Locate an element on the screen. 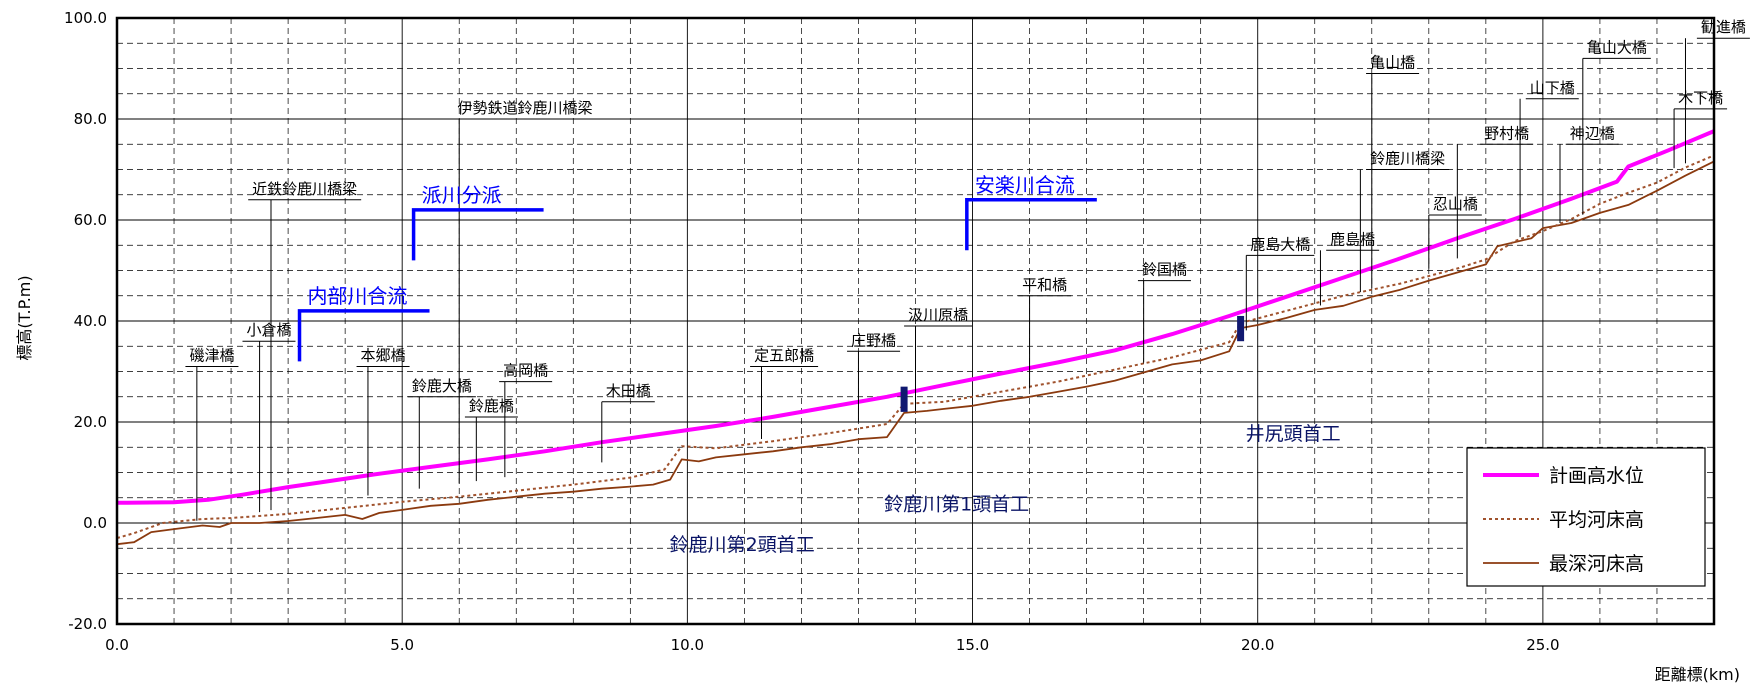 This screenshot has width=1753, height=691. bridge-label: 神辺橋 is located at coordinates (1592, 133).